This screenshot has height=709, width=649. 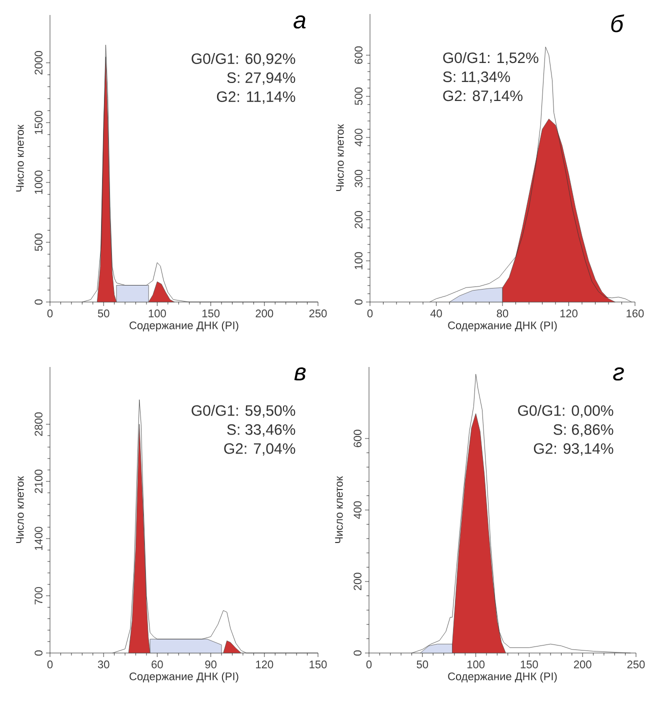 I want to click on chart-title: г, so click(x=618, y=374).